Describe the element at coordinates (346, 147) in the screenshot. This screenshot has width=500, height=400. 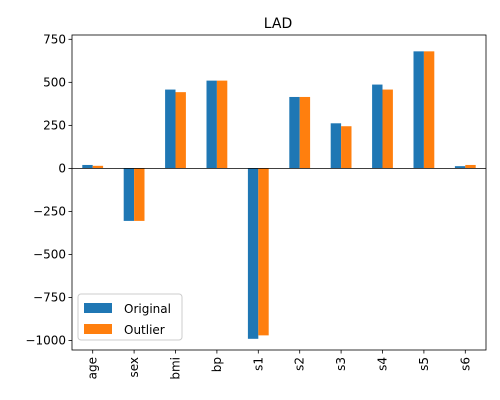
I see `bar-outlier-s3` at that location.